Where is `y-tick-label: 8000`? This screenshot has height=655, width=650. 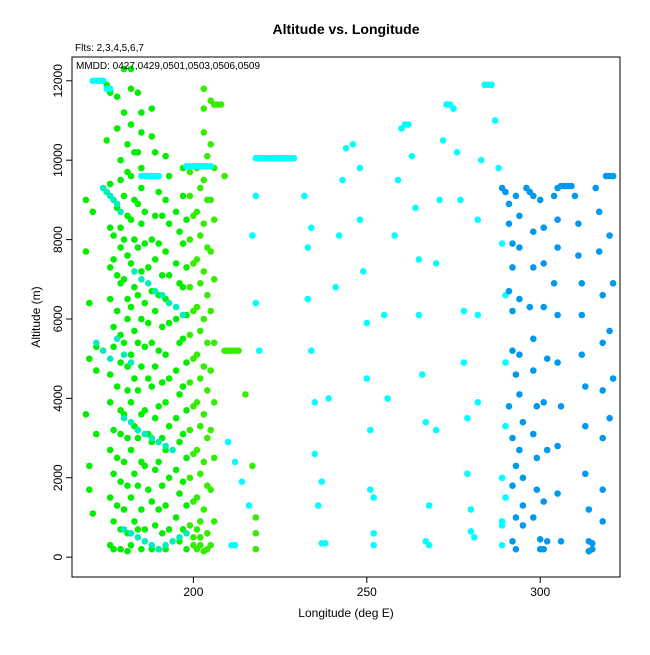 y-tick-label: 8000 is located at coordinates (58, 239).